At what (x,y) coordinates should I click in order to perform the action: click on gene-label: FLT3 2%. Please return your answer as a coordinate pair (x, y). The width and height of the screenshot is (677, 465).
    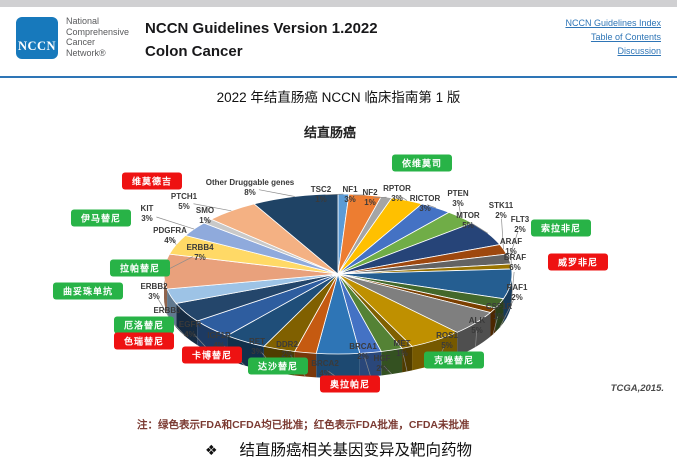
    Looking at the image, I should click on (520, 224).